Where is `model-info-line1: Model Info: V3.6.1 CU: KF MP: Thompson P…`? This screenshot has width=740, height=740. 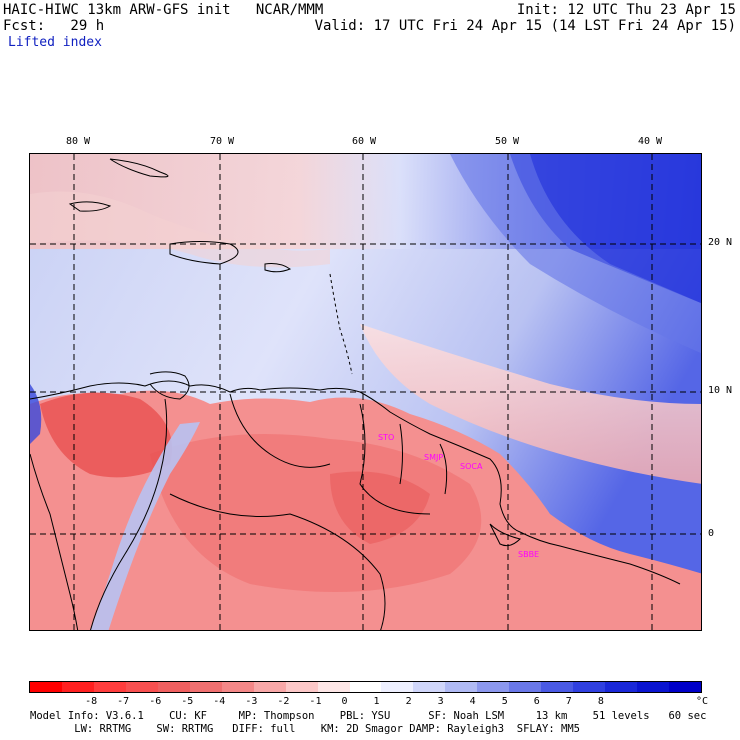
model-info-line1: Model Info: V3.6.1 CU: KF MP: Thompson P… is located at coordinates (368, 716).